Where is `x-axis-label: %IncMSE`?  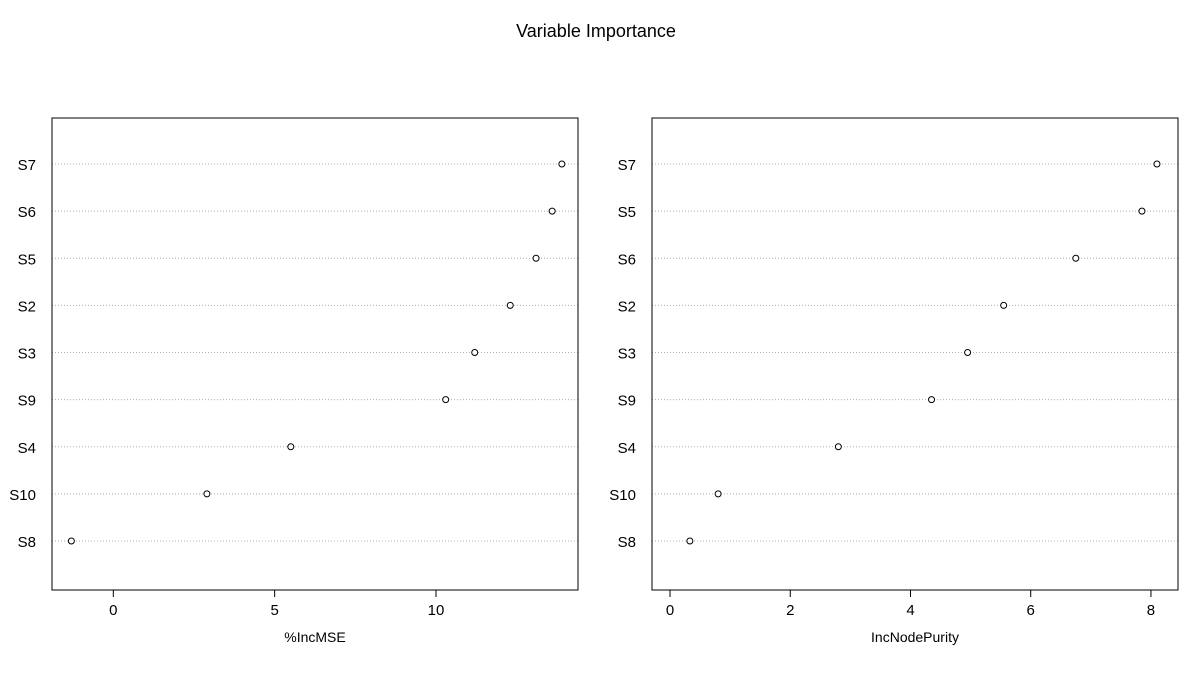 x-axis-label: %IncMSE is located at coordinates (314, 637).